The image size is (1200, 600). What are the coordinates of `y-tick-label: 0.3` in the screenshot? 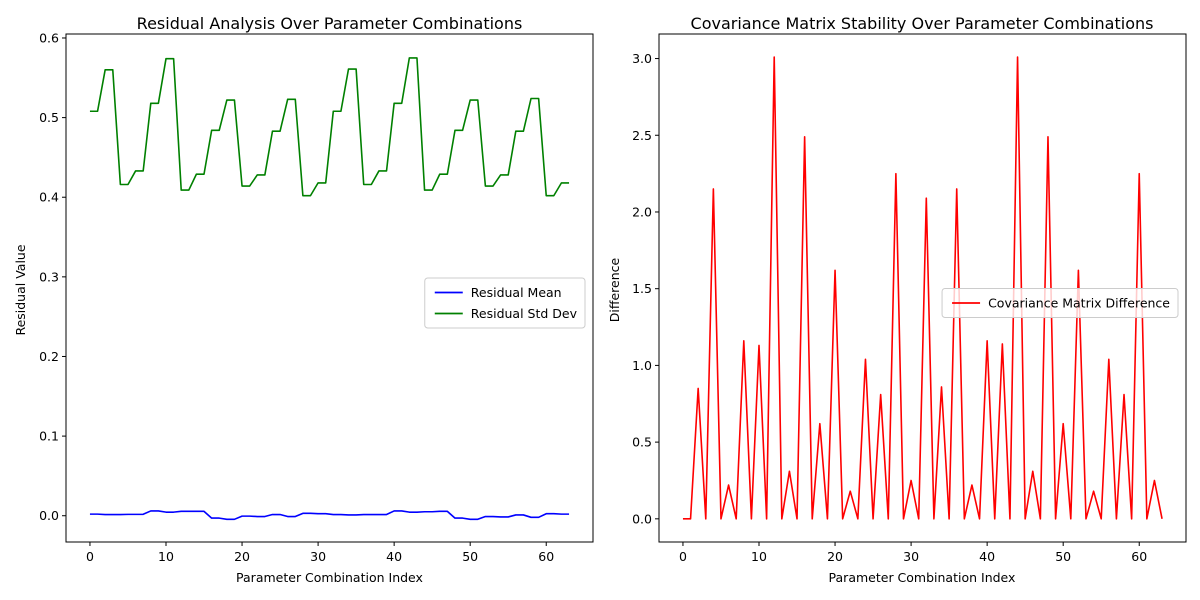 It's located at (49, 276).